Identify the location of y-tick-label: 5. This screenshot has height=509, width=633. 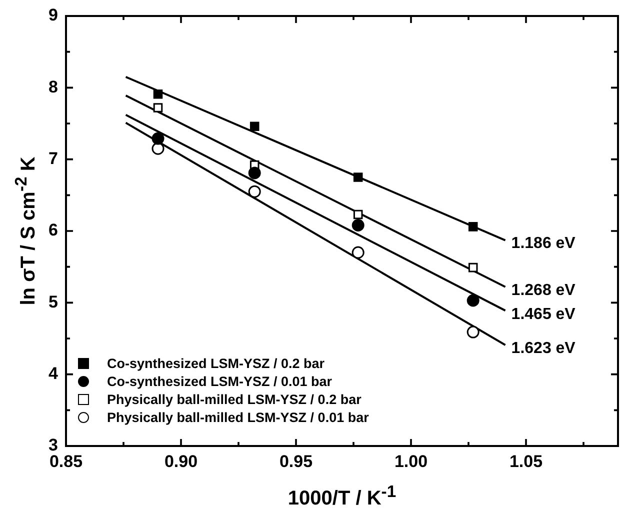
(53, 302).